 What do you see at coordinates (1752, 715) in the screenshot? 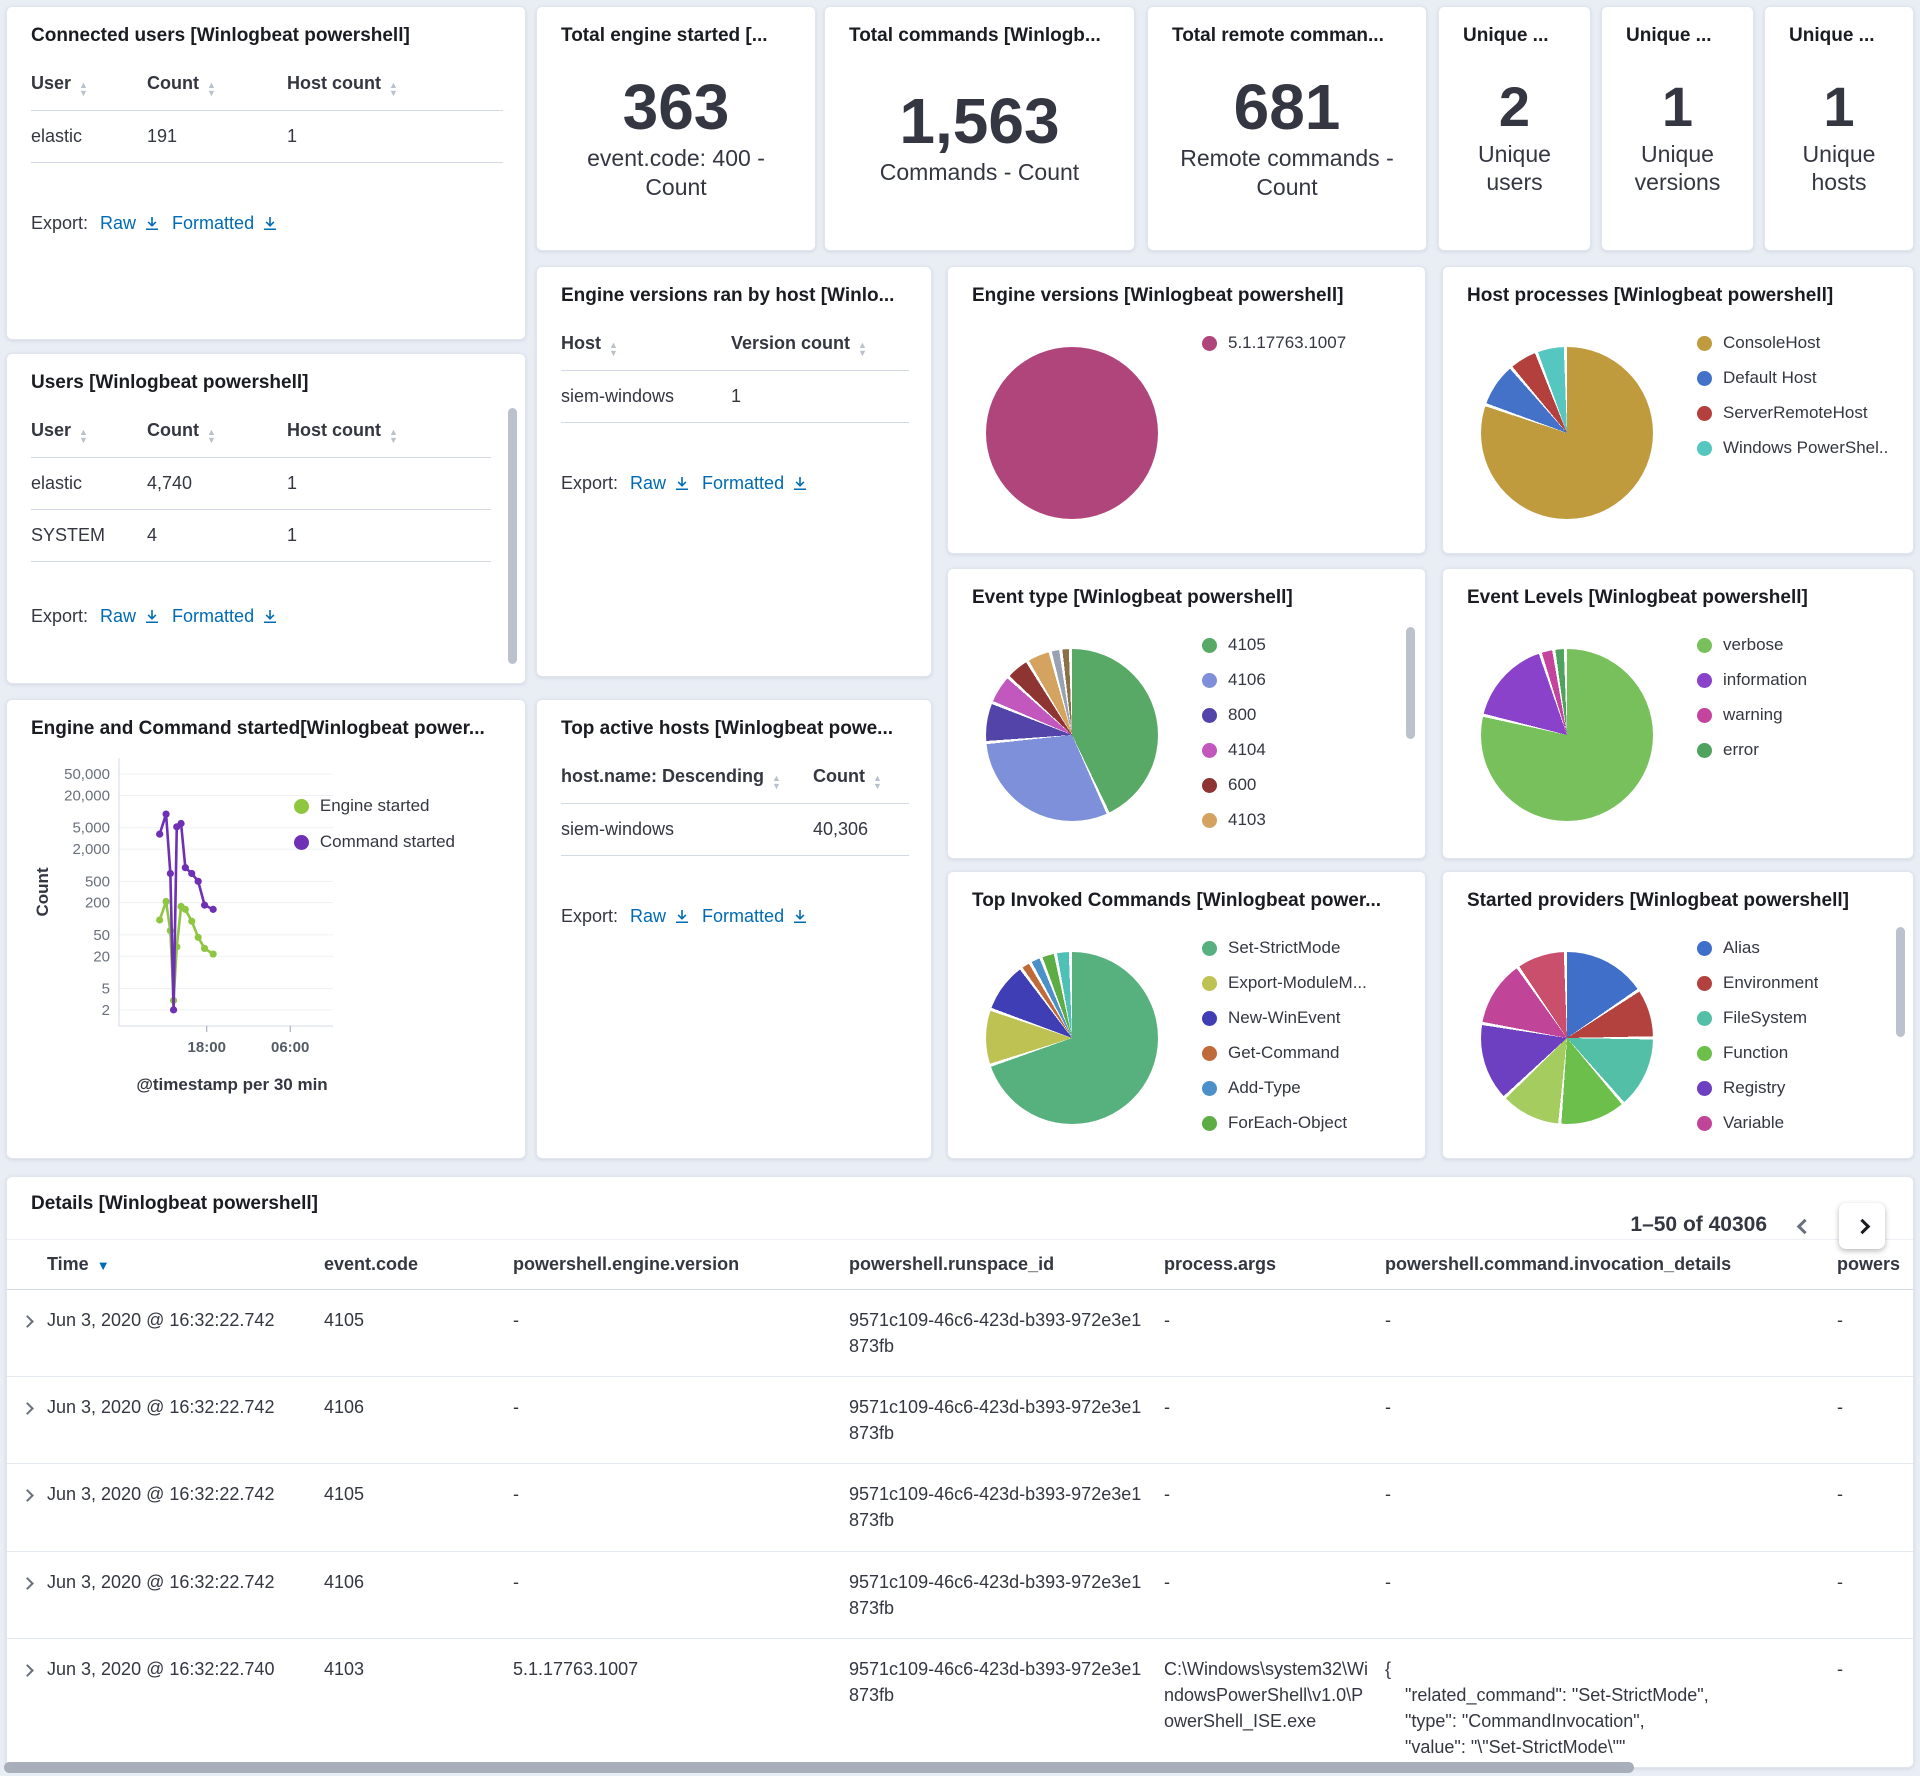
I see `legend-item: warning` at bounding box center [1752, 715].